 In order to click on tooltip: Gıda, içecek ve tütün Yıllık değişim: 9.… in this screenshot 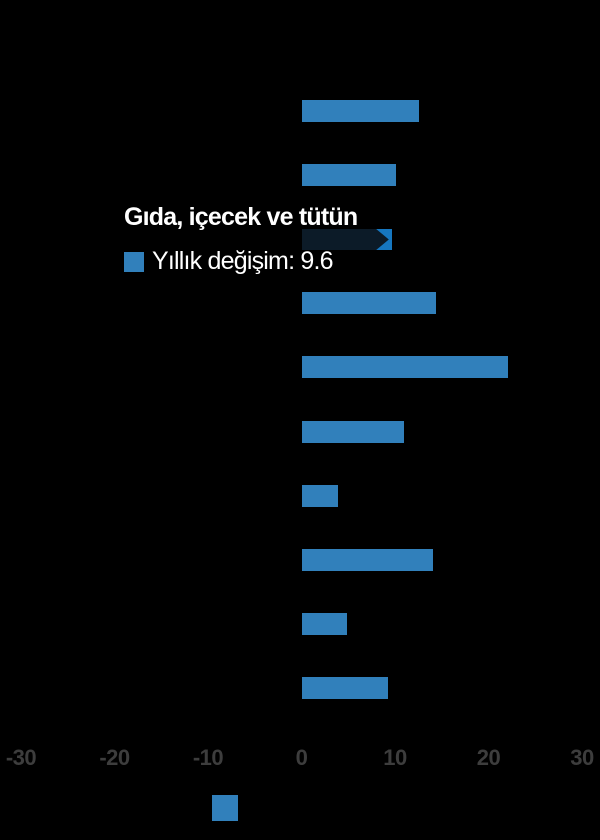, I will do `click(241, 239)`.